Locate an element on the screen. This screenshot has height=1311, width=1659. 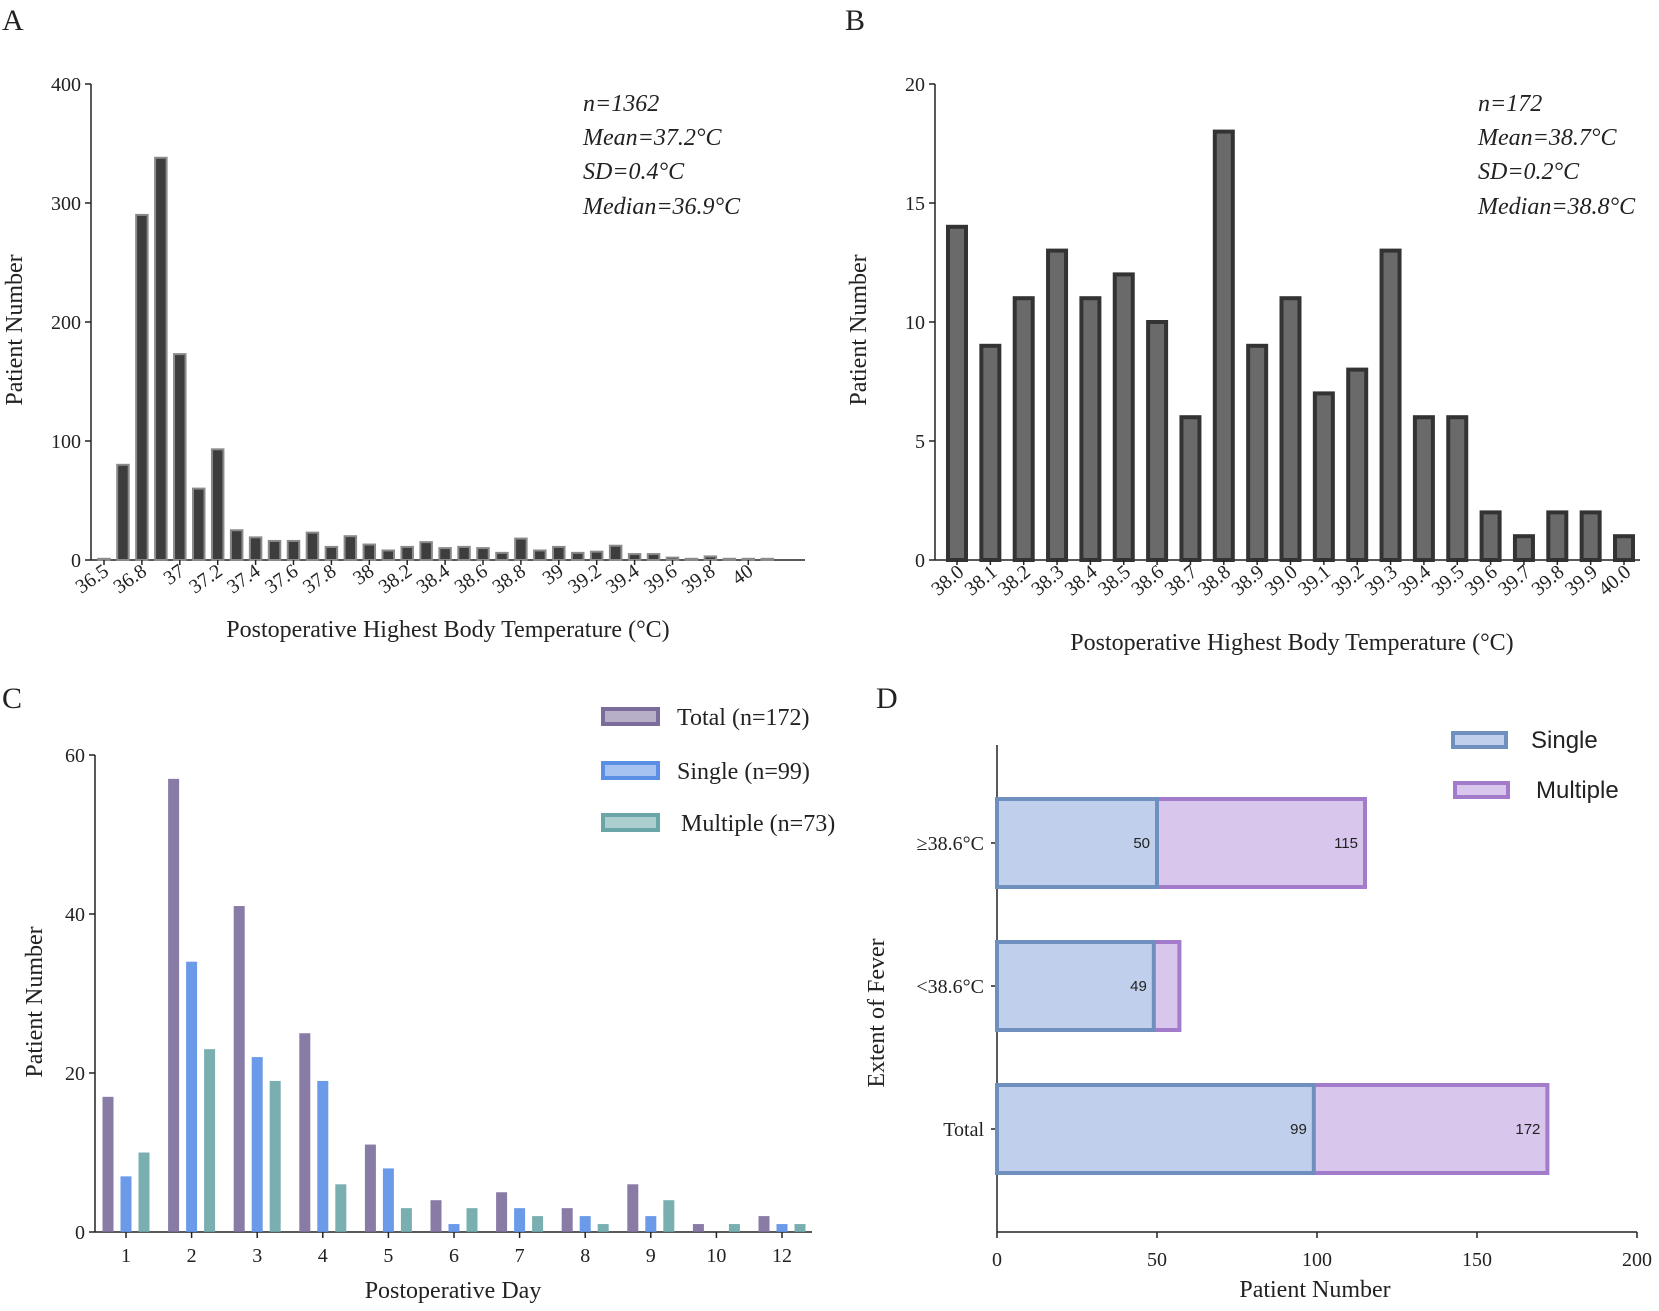
panel-a-y-axis-title: Patient Number is located at coordinates (15, 329).